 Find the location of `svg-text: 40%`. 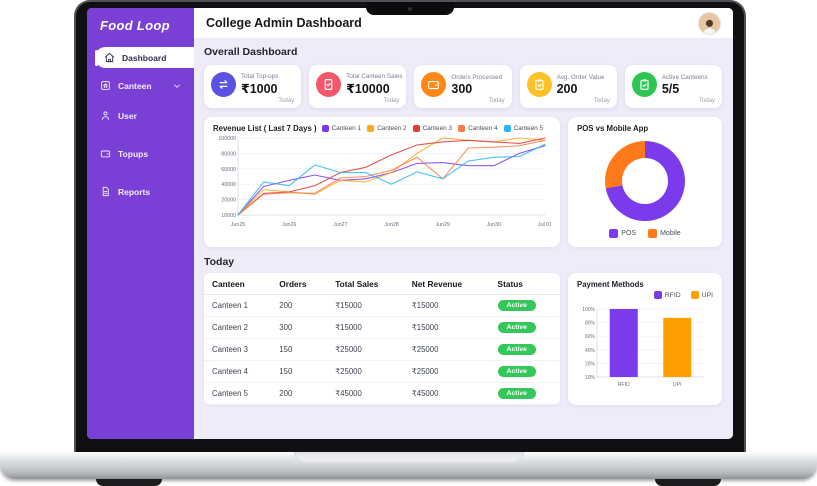

svg-text: 40% is located at coordinates (590, 351).